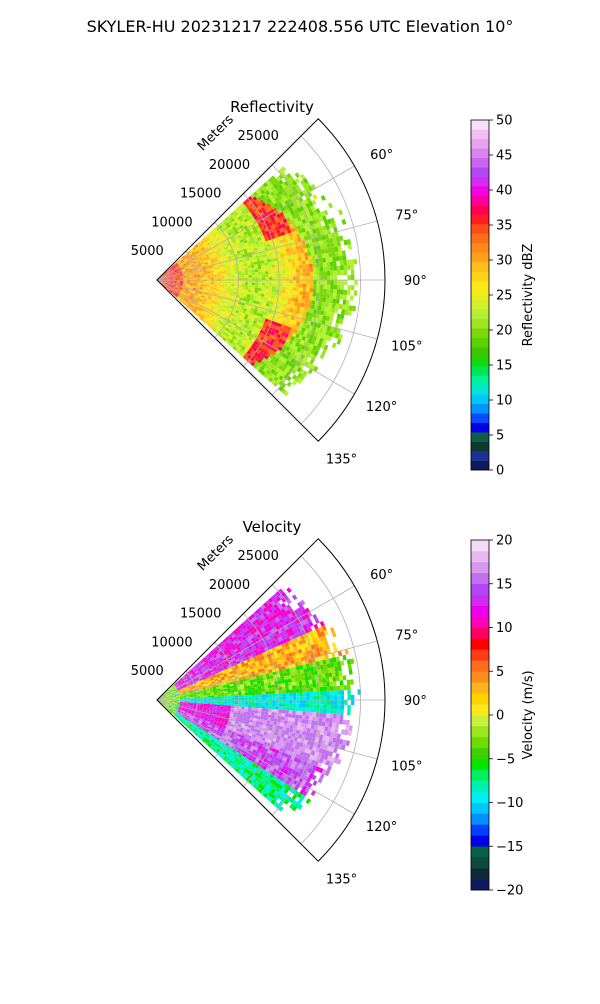 Image resolution: width=600 pixels, height=1004 pixels. What do you see at coordinates (406, 346) in the screenshot?
I see `azimuth-tick-label: 105°` at bounding box center [406, 346].